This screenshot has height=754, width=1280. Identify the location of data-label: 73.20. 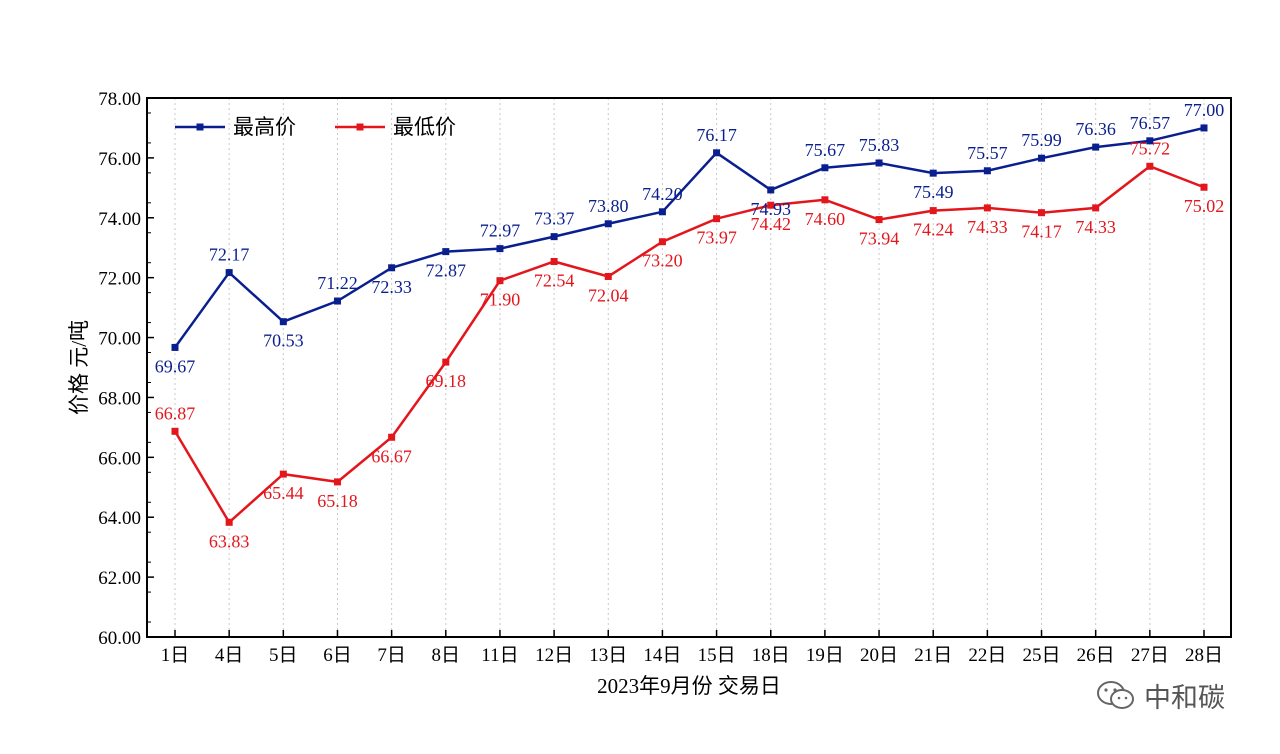
(662, 261).